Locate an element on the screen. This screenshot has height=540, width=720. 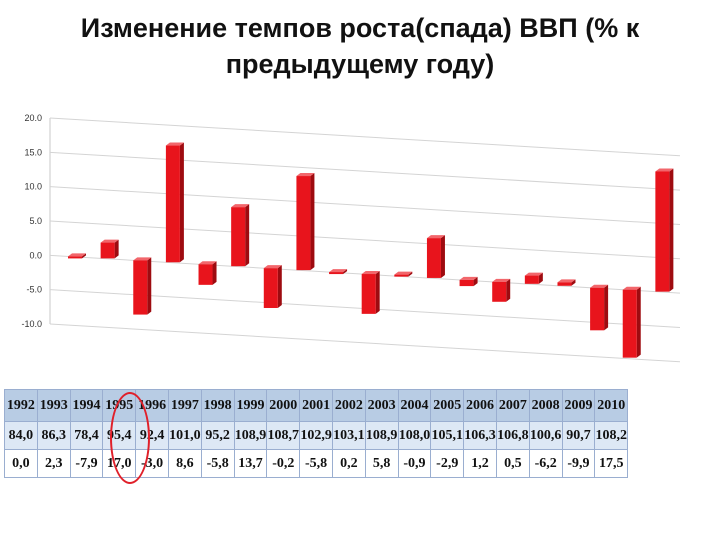
y-tick-label: 20.0 is located at coordinates (33, 118).